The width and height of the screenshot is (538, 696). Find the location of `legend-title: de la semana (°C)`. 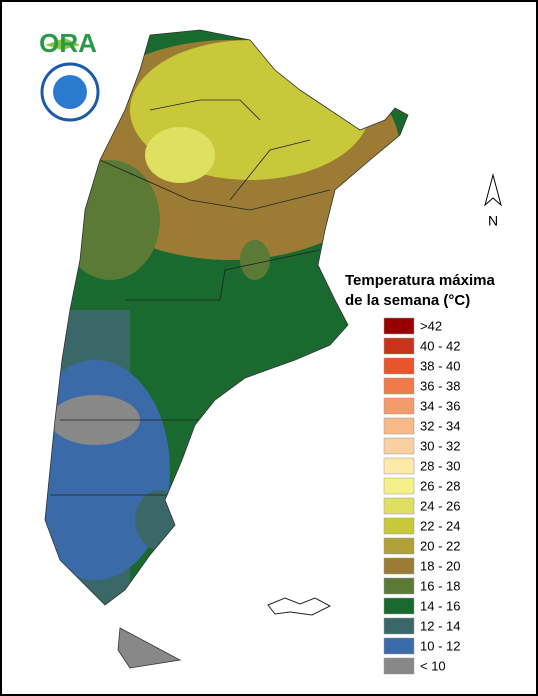

legend-title: de la semana (°C) is located at coordinates (407, 300).